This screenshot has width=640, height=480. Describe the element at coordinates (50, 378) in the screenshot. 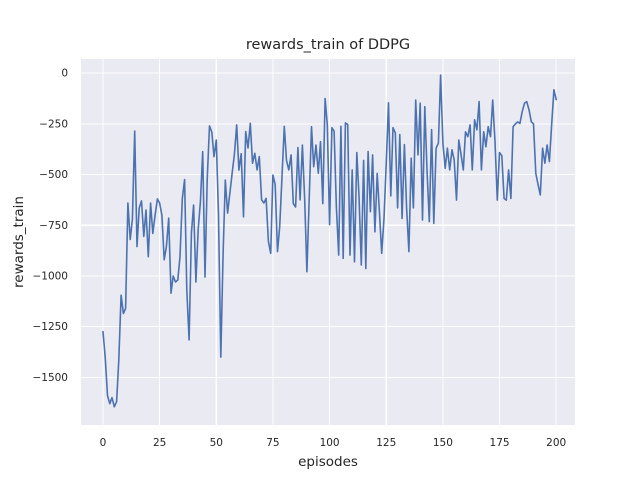

I see `y-tick-label: −1500` at that location.